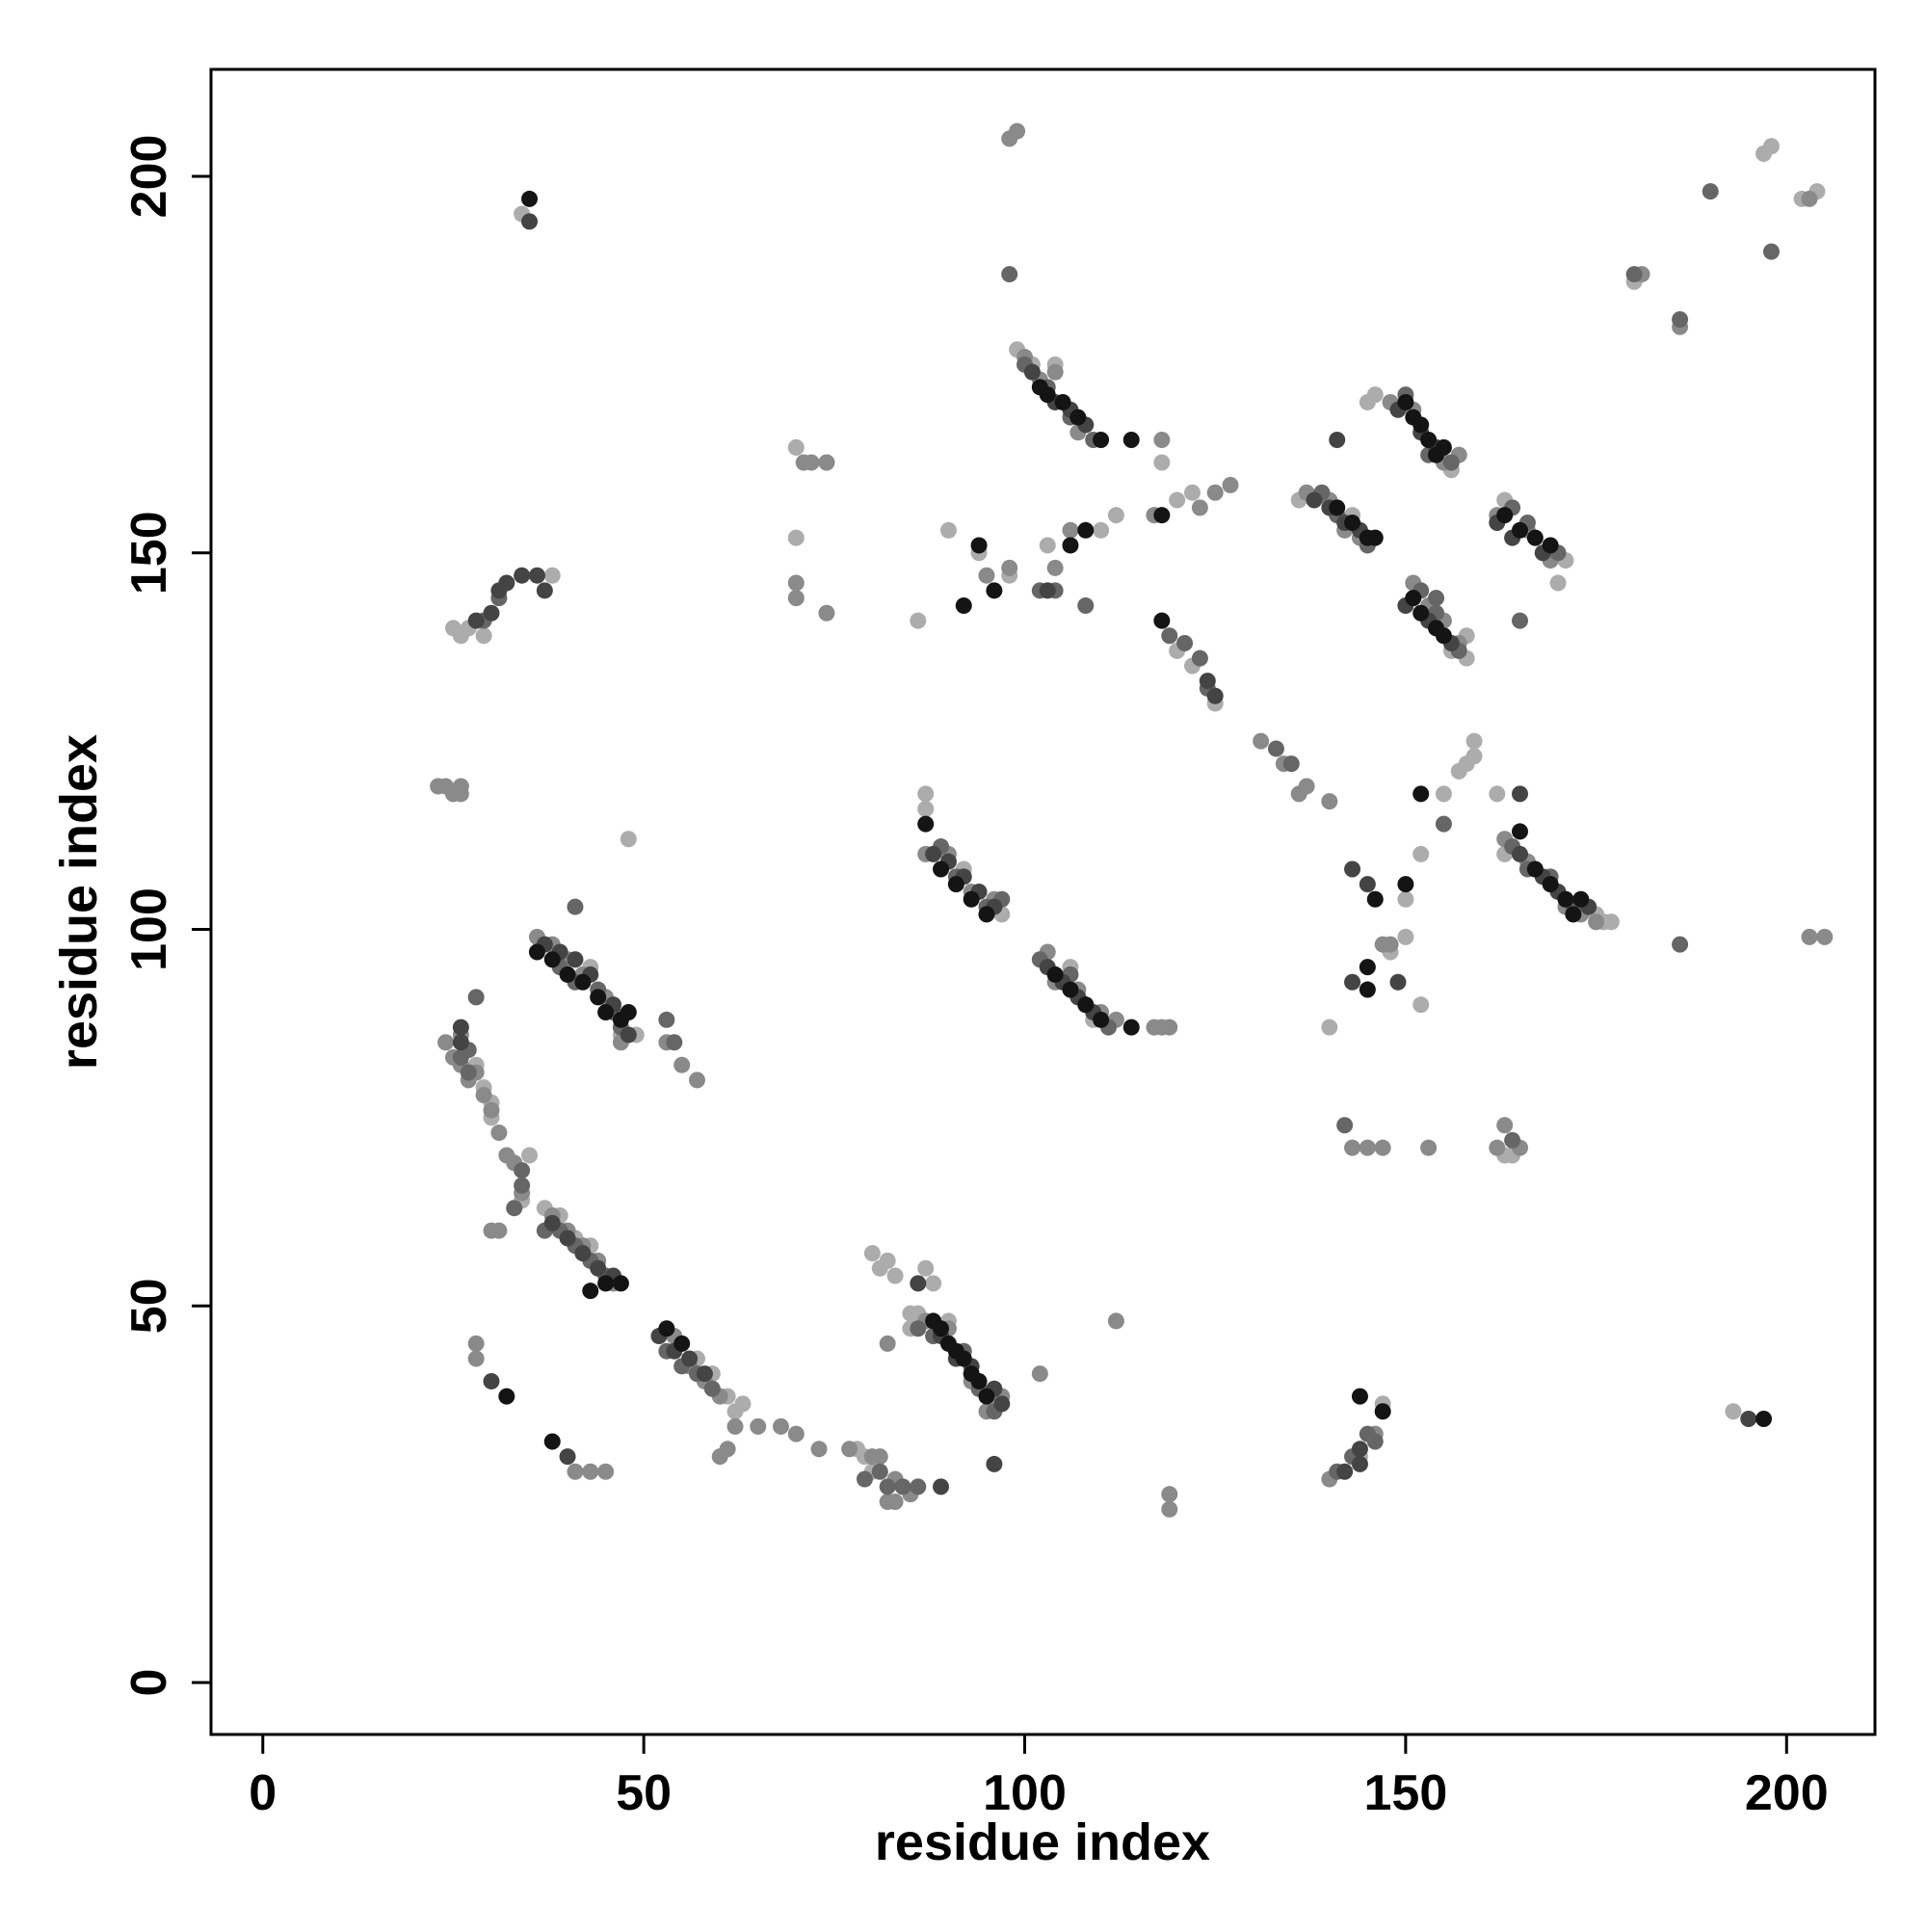 The height and width of the screenshot is (1932, 1927). Describe the element at coordinates (263, 1793) in the screenshot. I see `x-tick-label: 0` at that location.